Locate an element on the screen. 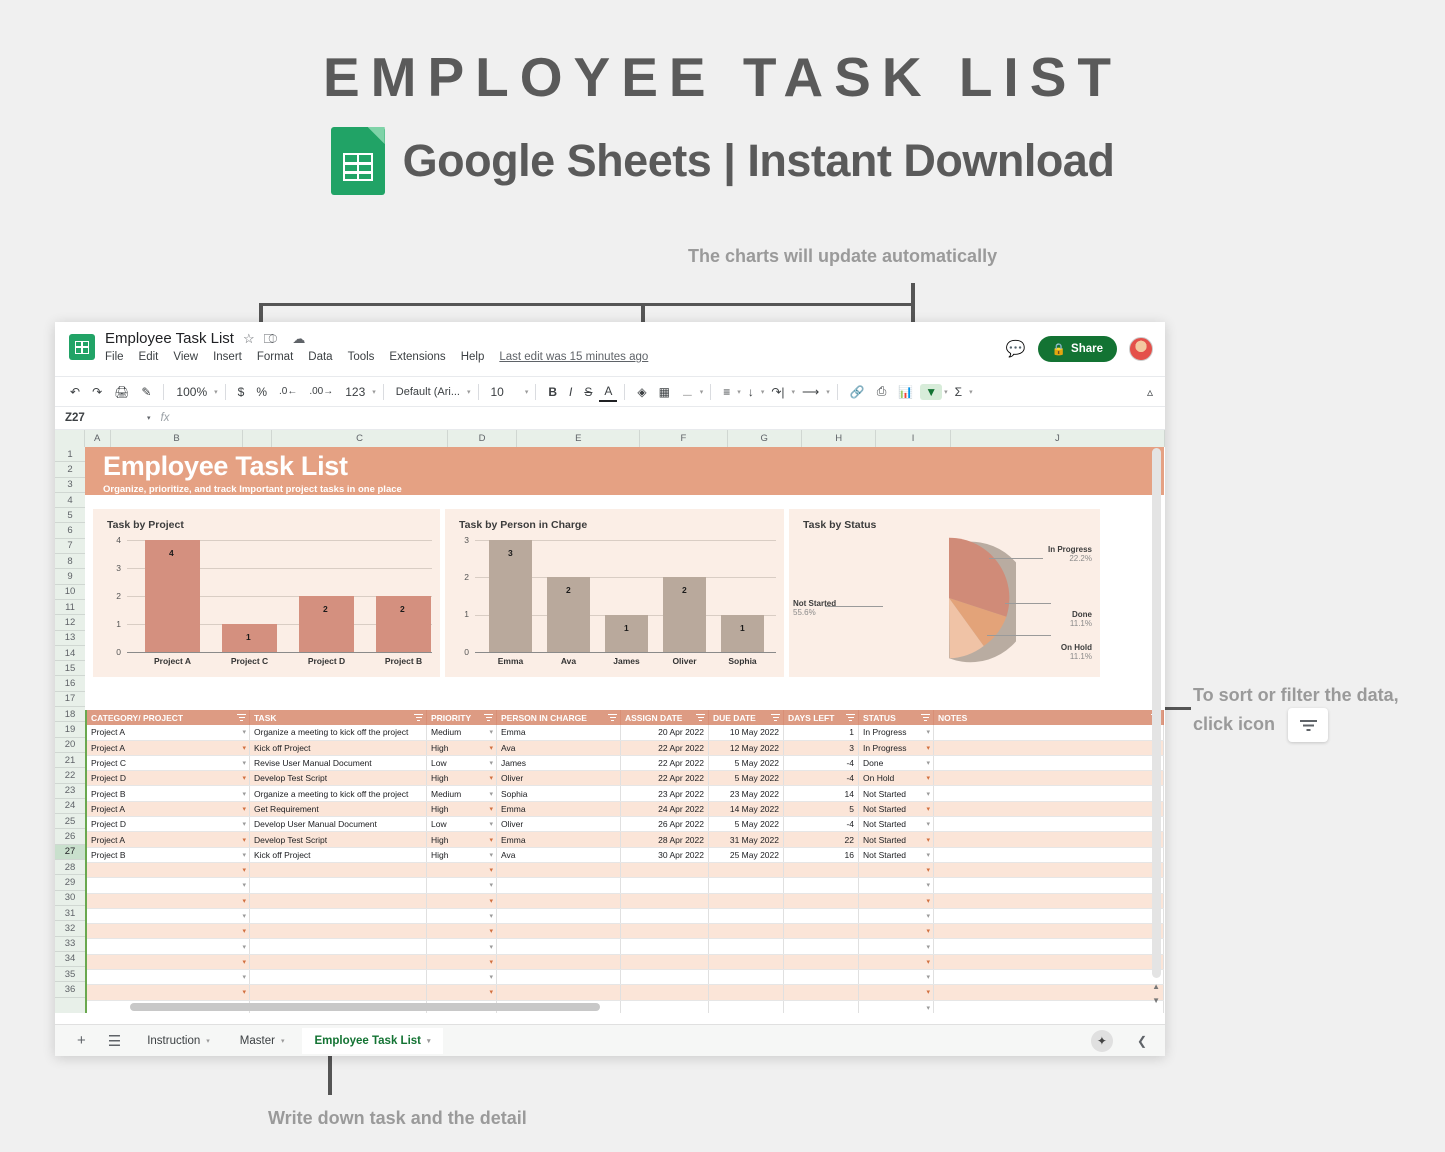 Image resolution: width=1445 pixels, height=1152 pixels. column-header-B2 is located at coordinates (258, 438).